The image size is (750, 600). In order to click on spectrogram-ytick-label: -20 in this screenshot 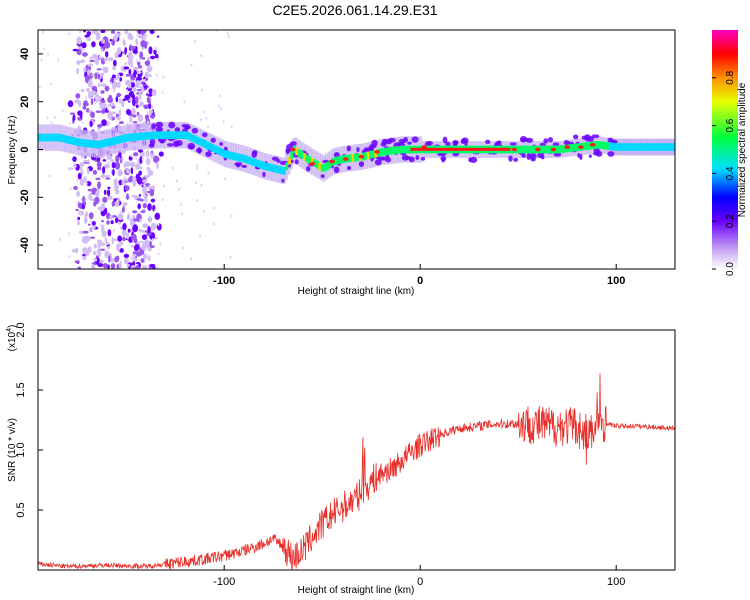, I will do `click(25, 197)`.